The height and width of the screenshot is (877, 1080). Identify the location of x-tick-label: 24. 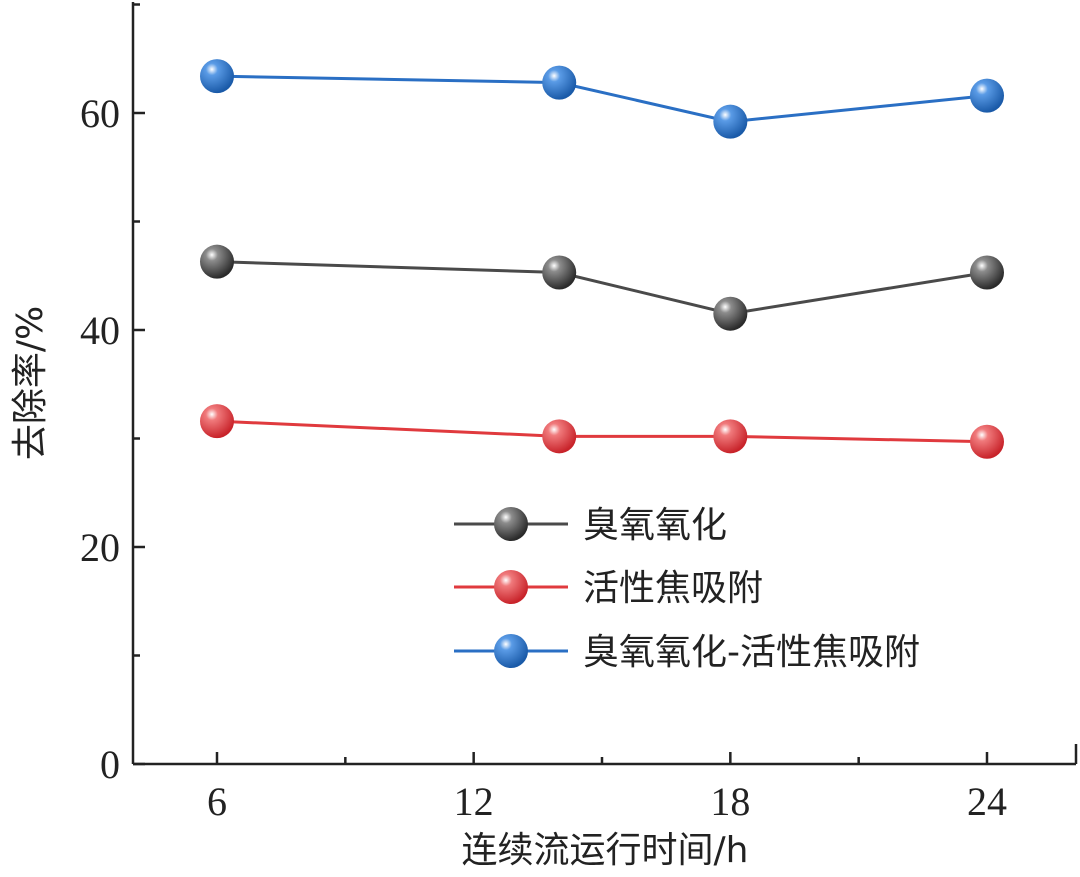
(987, 801).